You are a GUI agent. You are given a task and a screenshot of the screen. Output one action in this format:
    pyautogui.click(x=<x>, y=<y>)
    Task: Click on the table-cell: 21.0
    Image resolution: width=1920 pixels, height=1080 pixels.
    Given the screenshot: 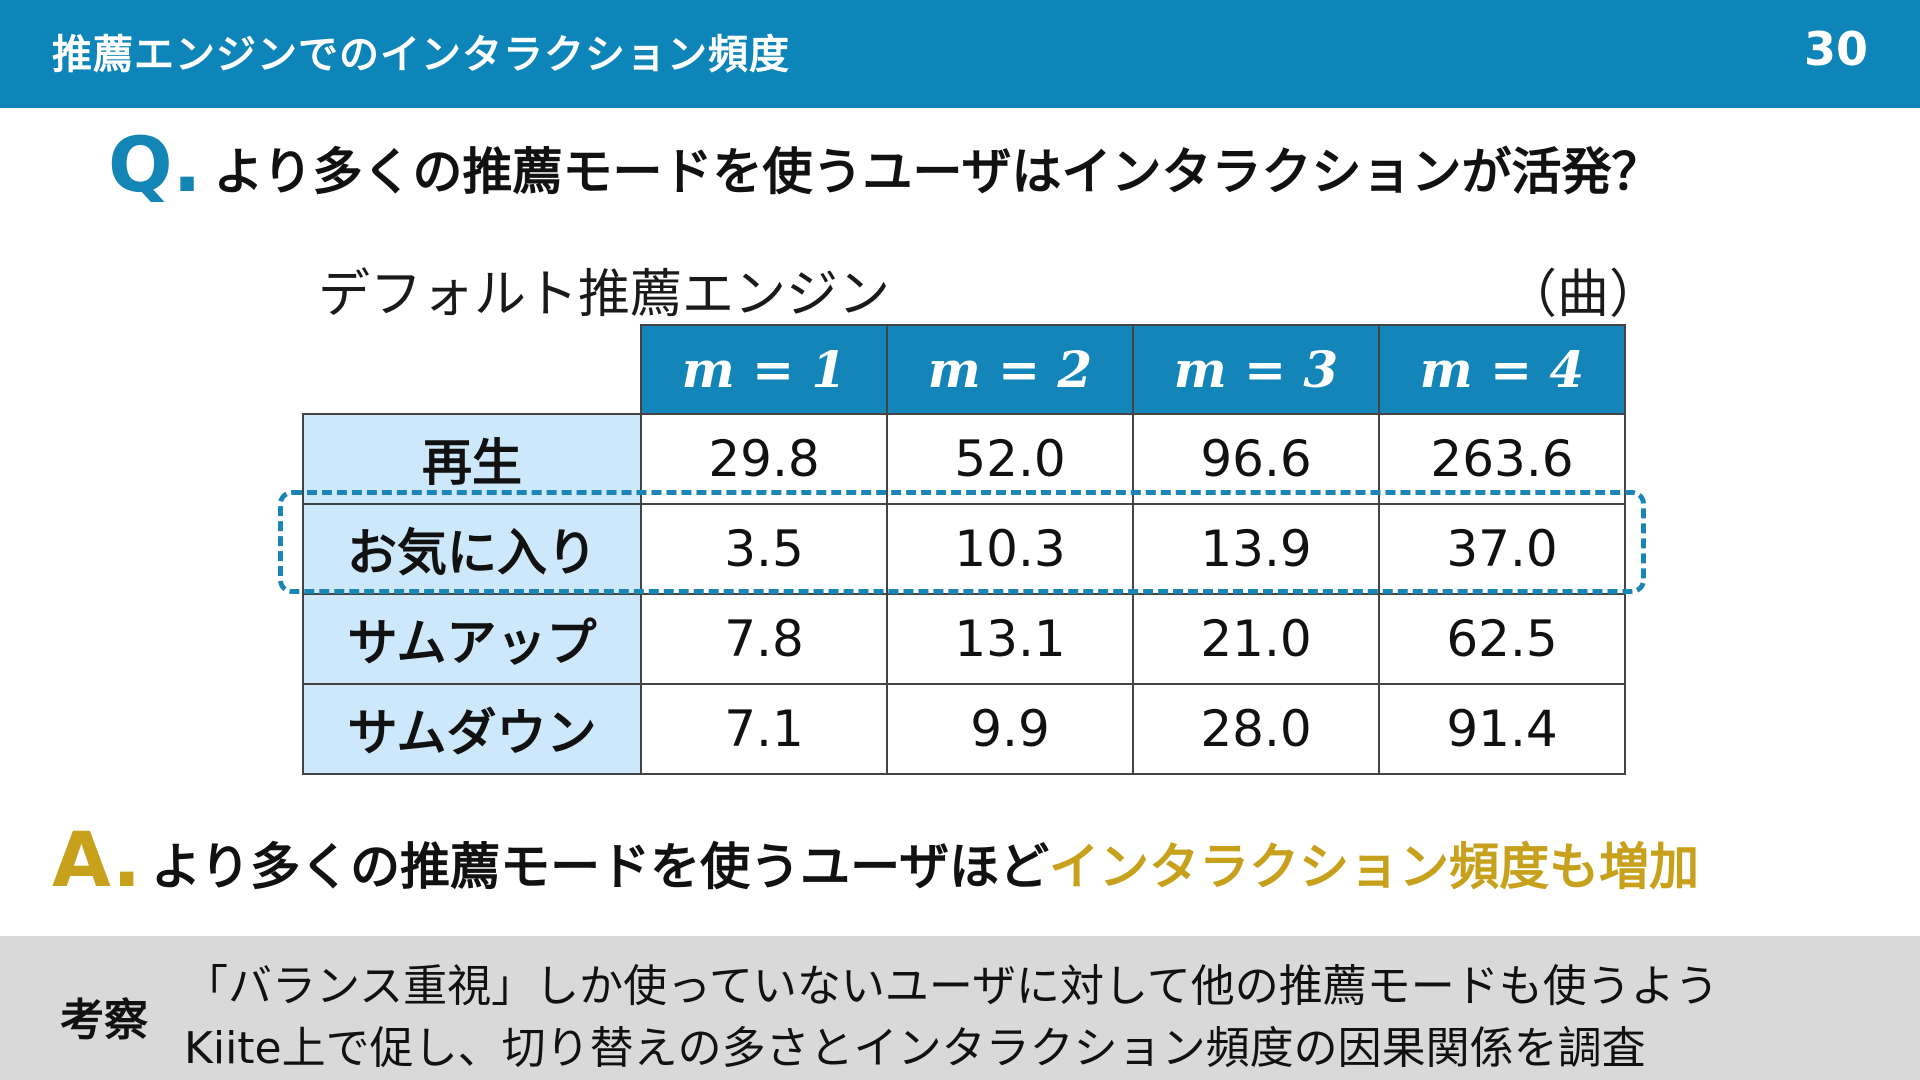 What is the action you would take?
    pyautogui.click(x=1256, y=639)
    